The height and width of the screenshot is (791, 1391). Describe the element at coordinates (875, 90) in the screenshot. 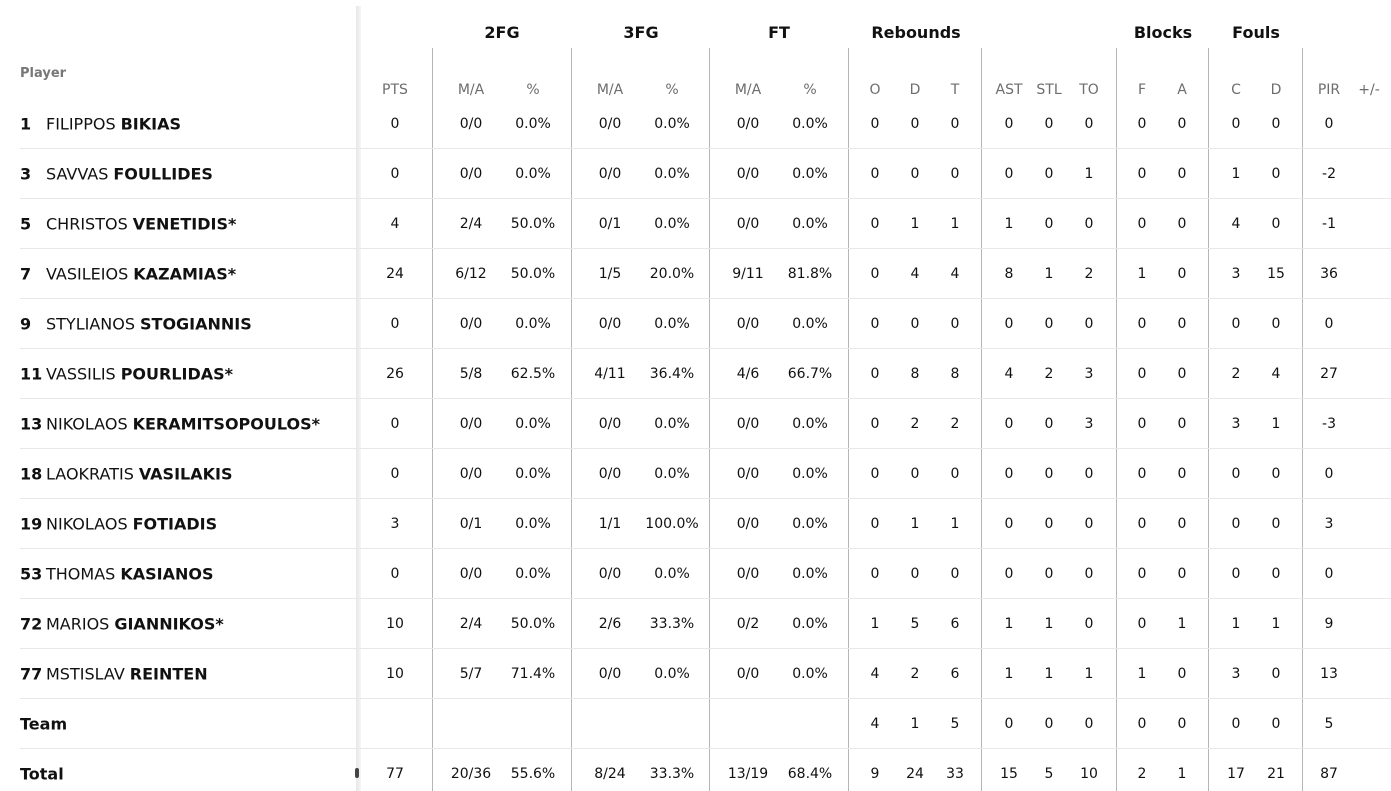

I see `column-header-reb_o: O` at that location.